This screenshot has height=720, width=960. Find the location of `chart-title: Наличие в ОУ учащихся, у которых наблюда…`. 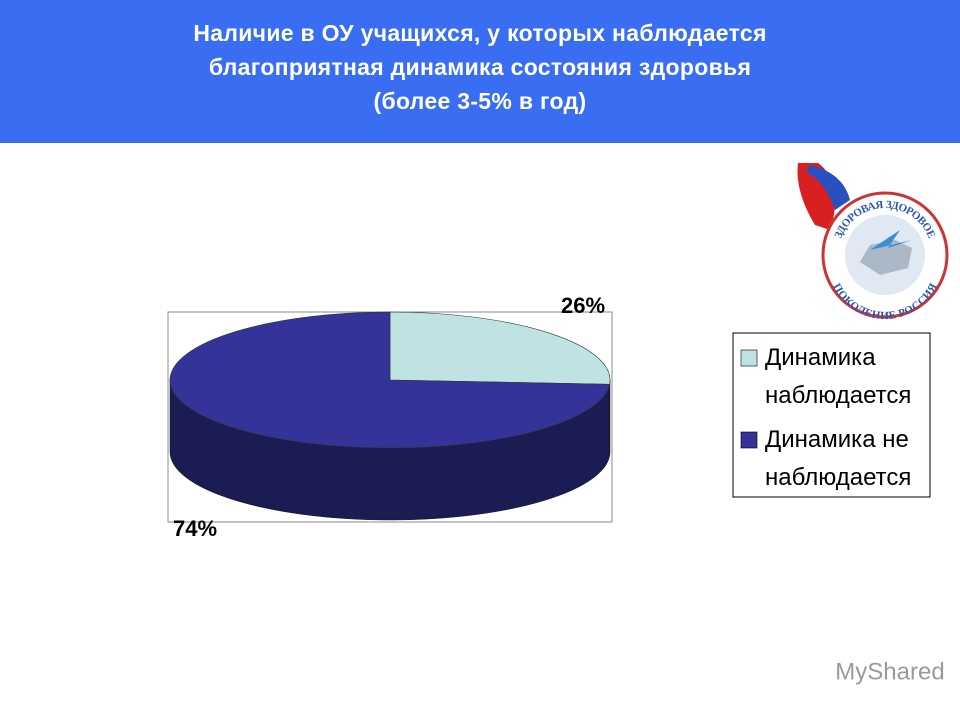

chart-title: Наличие в ОУ учащихся, у которых наблюда… is located at coordinates (480, 67).